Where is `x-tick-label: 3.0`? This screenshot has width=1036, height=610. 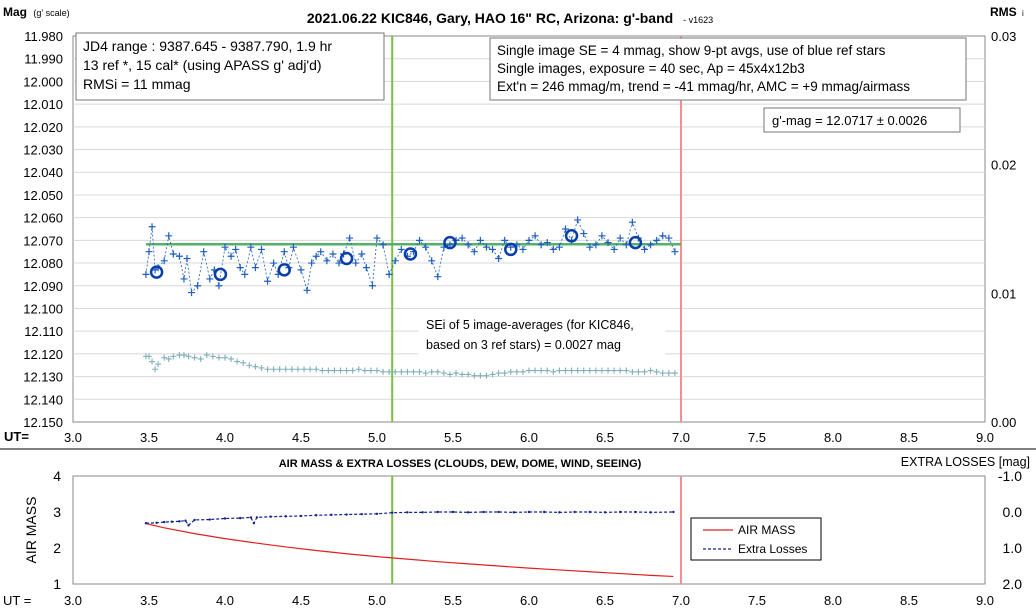 x-tick-label: 3.0 is located at coordinates (73, 437).